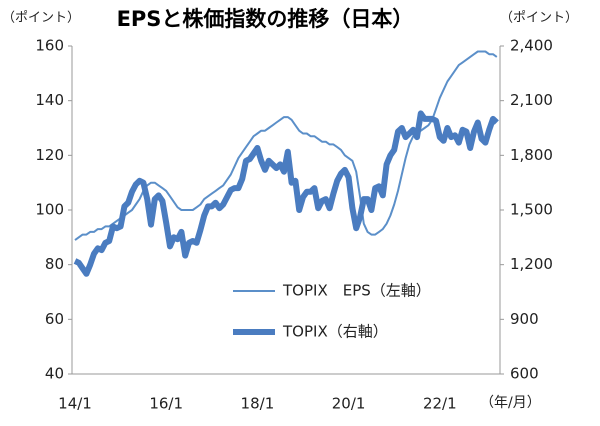 This screenshot has width=600, height=426. What do you see at coordinates (440, 404) in the screenshot?
I see `x-tick-label: 22/1` at bounding box center [440, 404].